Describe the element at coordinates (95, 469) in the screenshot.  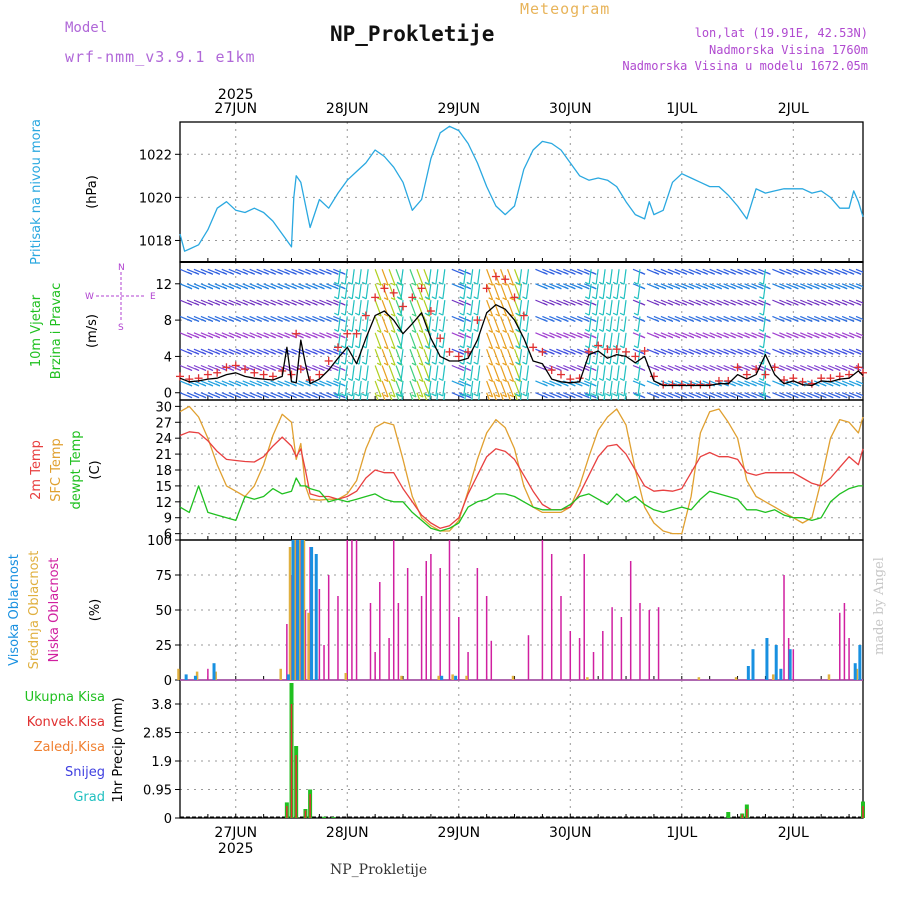
I see `temp-axis-unit: (C)` at that location.